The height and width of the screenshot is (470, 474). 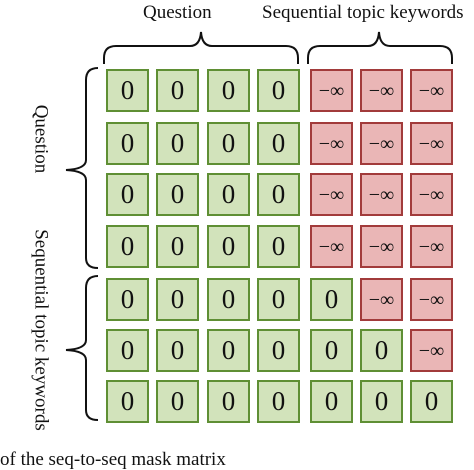 I want to click on matrix-cell-r5-c3: 0, so click(x=278, y=350).